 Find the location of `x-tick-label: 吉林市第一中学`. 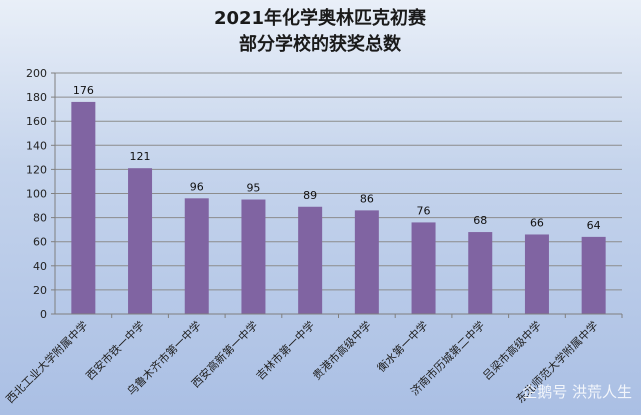

x-tick-label: 吉林市第一中学 is located at coordinates (285, 350).